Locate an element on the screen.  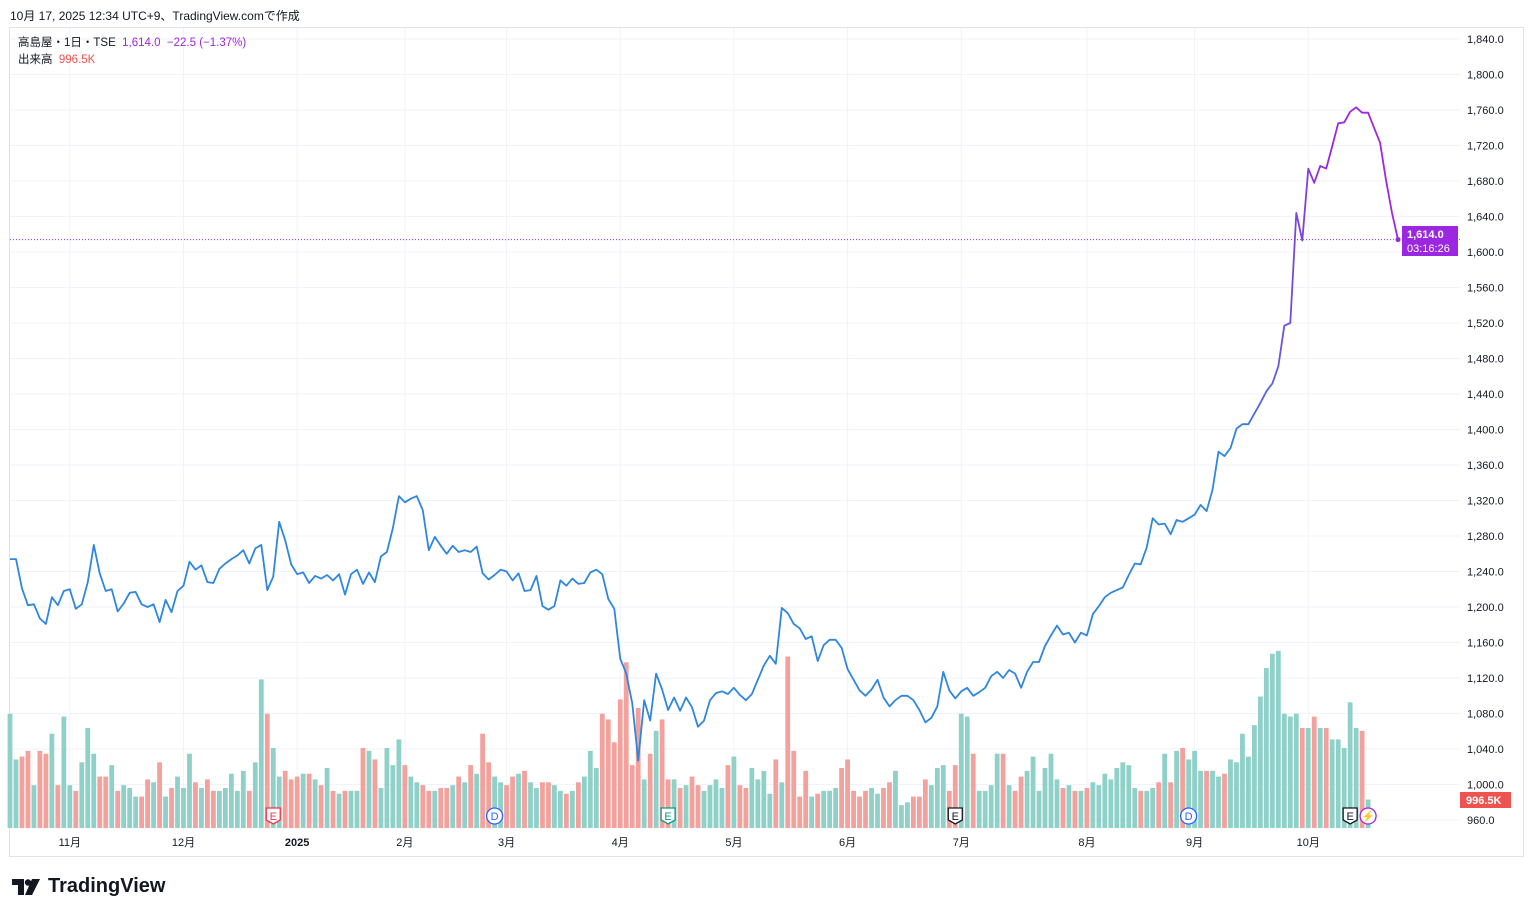
price-change: −22.5 (−1.37%) is located at coordinates (206, 43).